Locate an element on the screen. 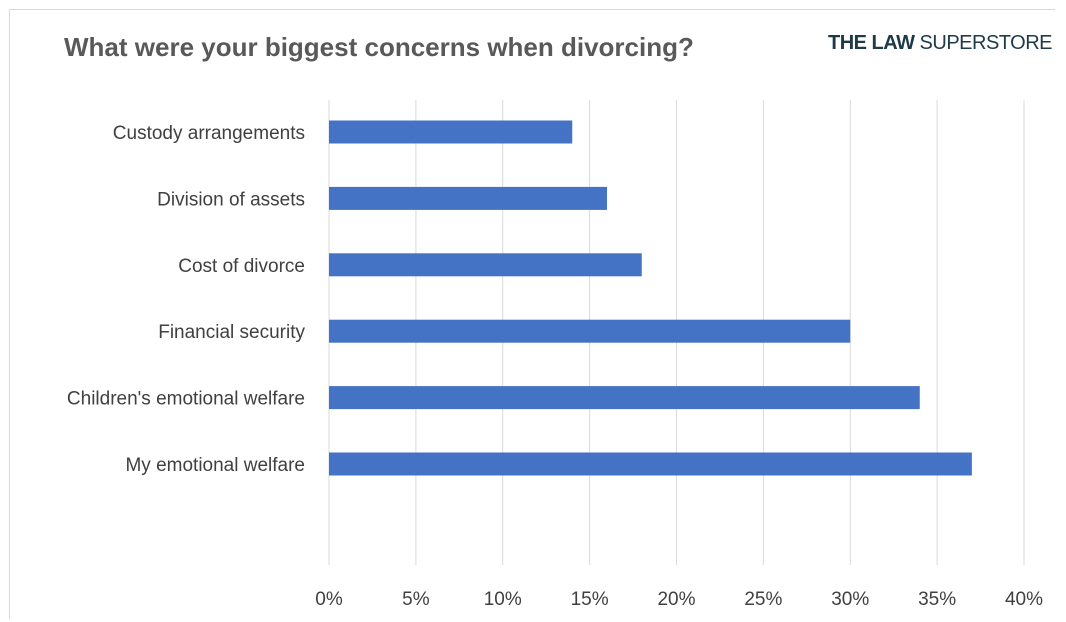  category-label: Financial security is located at coordinates (231, 332).